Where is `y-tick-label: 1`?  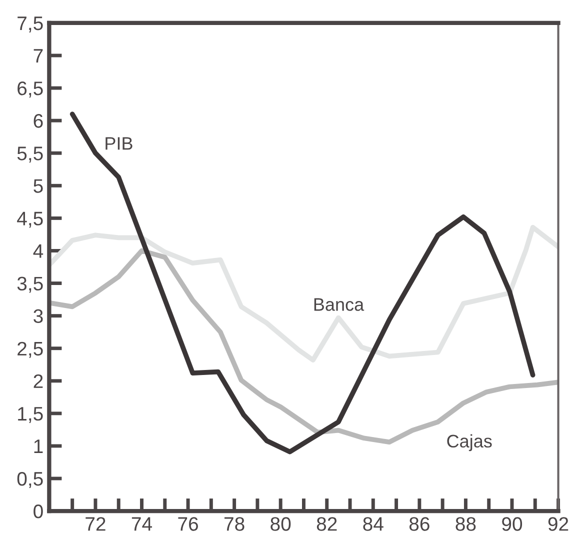 y-tick-label: 1 is located at coordinates (38, 447).